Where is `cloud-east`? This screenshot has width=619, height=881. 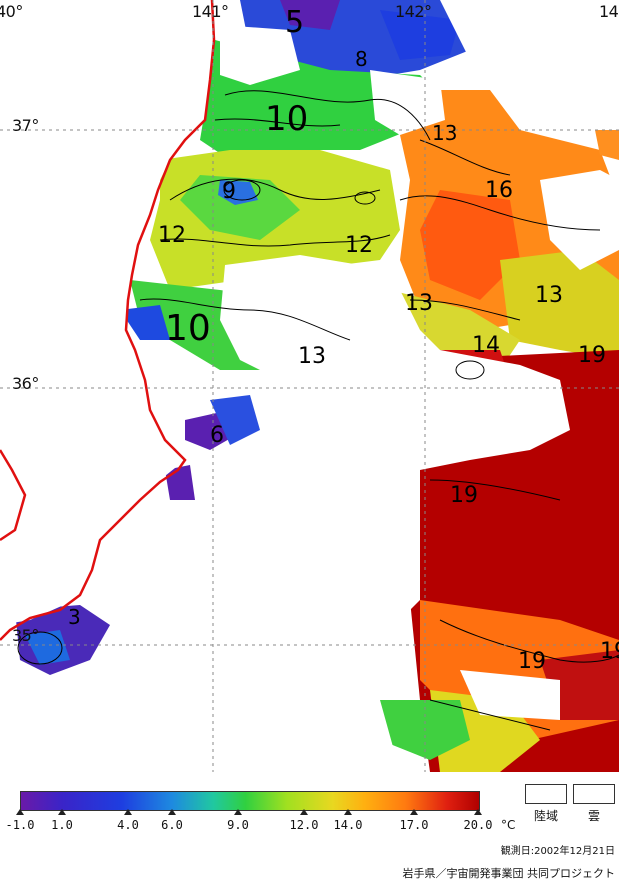 cloud-east is located at coordinates (579, 220).